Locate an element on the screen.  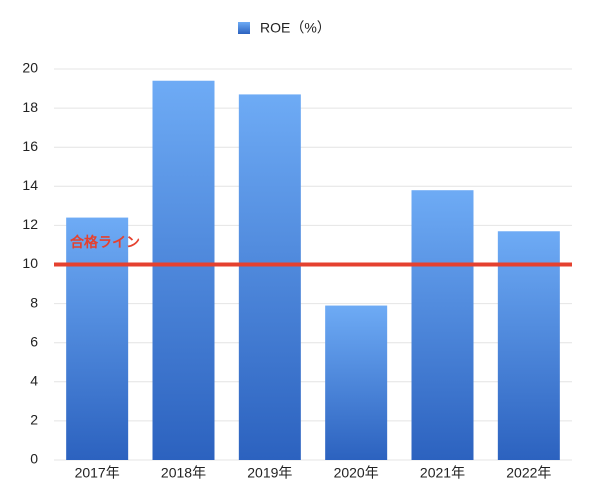
y-tick-label: 4 is located at coordinates (34, 381).